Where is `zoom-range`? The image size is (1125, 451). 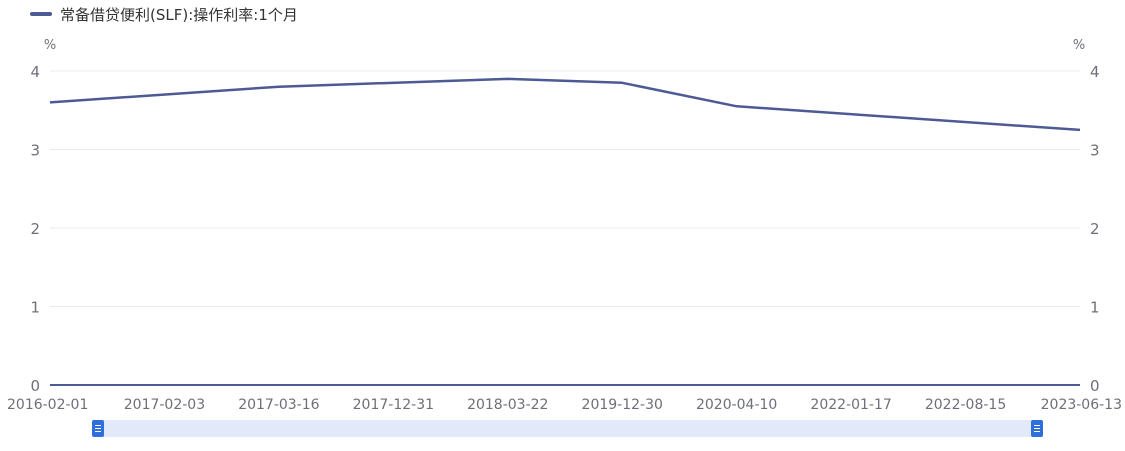 zoom-range is located at coordinates (567, 428).